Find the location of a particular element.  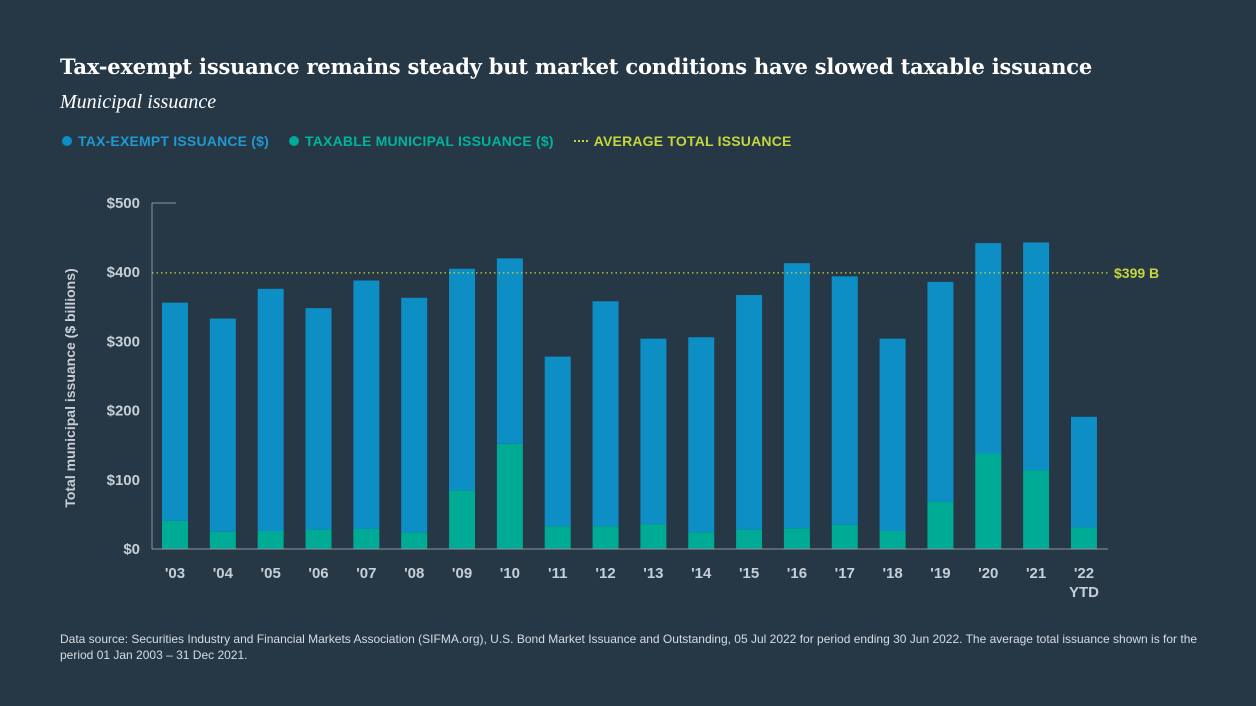

x-tick-label: YTD is located at coordinates (1084, 592).